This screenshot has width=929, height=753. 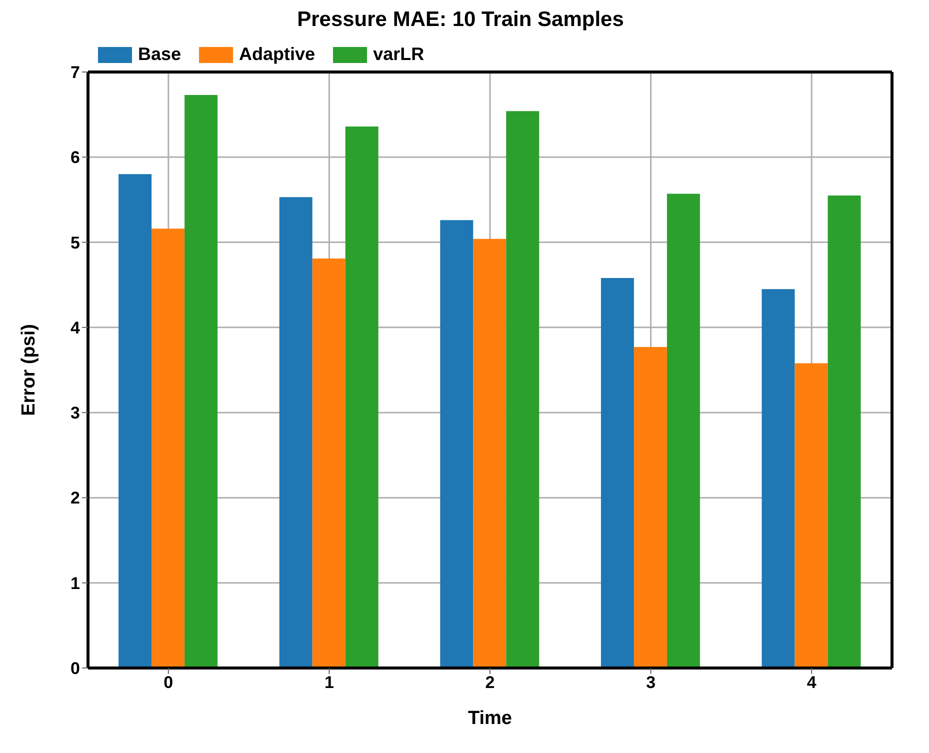 I want to click on y-tick-label: 7, so click(x=75, y=72).